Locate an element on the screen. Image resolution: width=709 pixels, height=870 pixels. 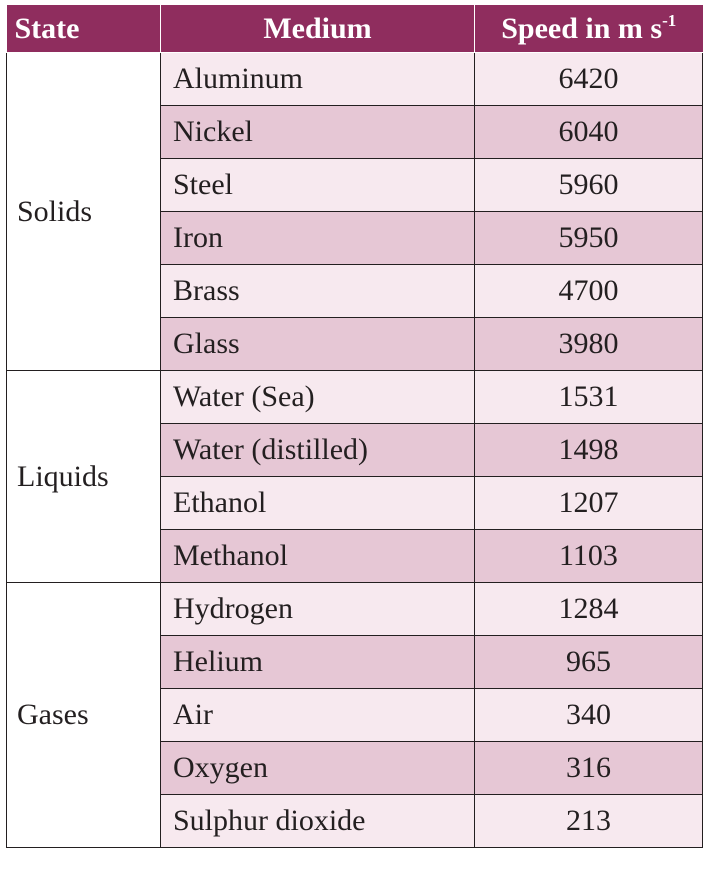
header-speed-exponent: -1 is located at coordinates (669, 20).